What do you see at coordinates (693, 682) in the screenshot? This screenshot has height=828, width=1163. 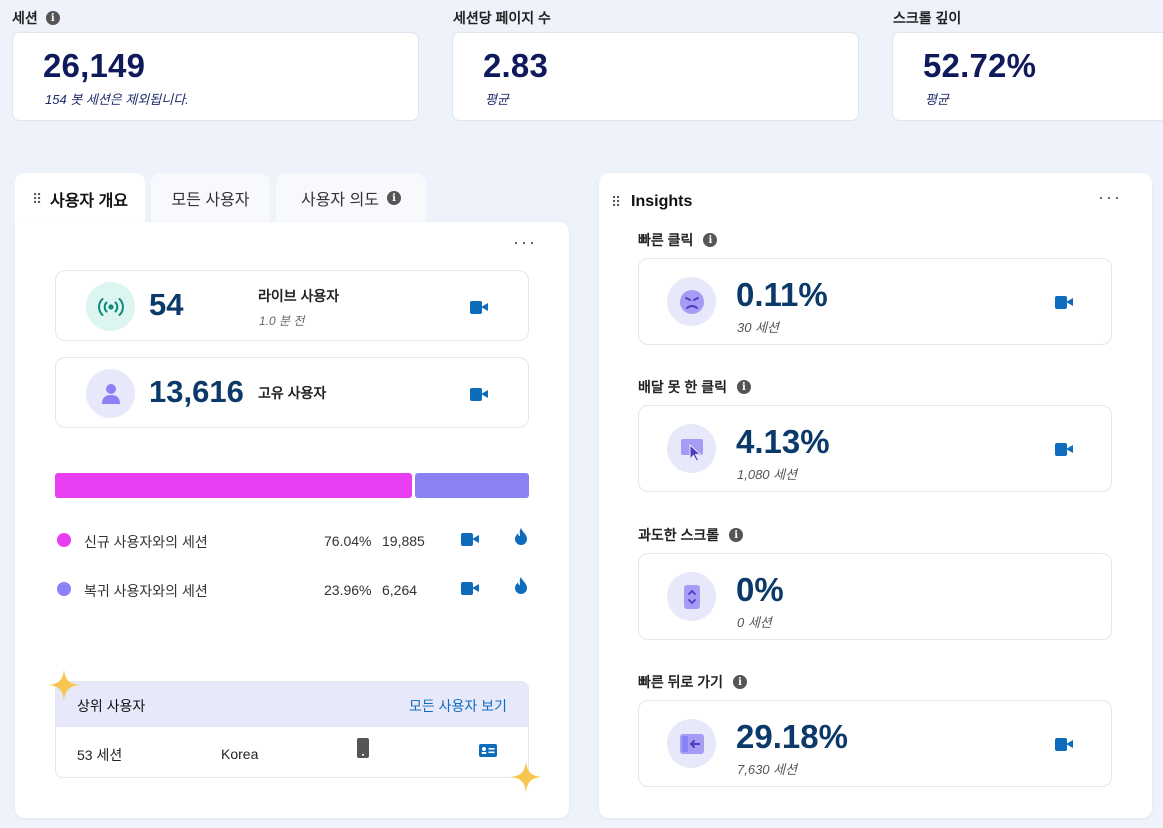 I see `insight-title: 빠른 뒤로 가기 i` at bounding box center [693, 682].